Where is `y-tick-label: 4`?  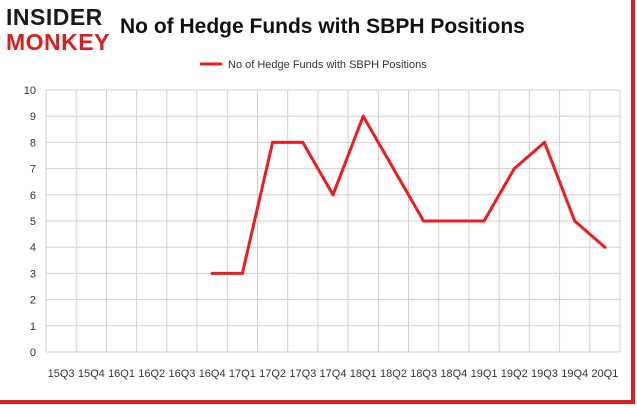
y-tick-label: 4 is located at coordinates (33, 248).